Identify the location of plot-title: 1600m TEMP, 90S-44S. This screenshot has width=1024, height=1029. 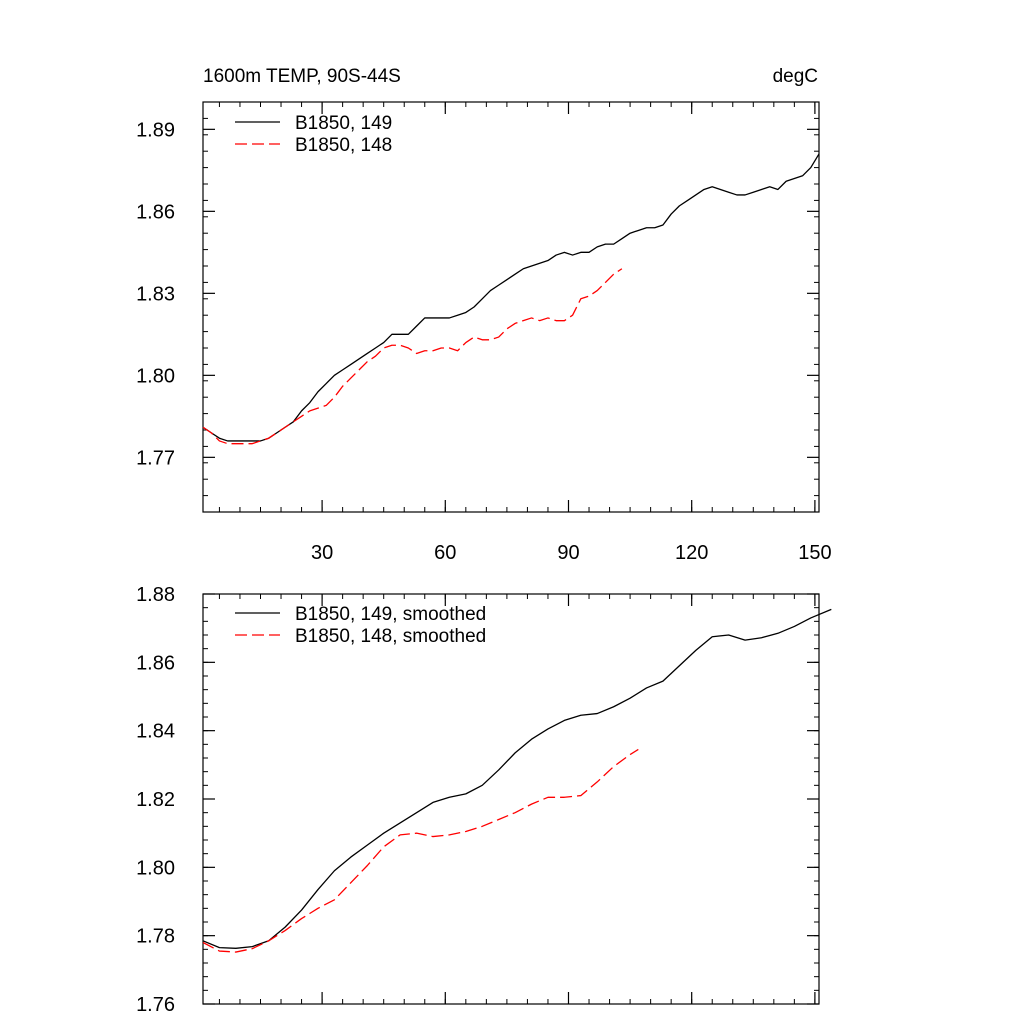
(302, 76).